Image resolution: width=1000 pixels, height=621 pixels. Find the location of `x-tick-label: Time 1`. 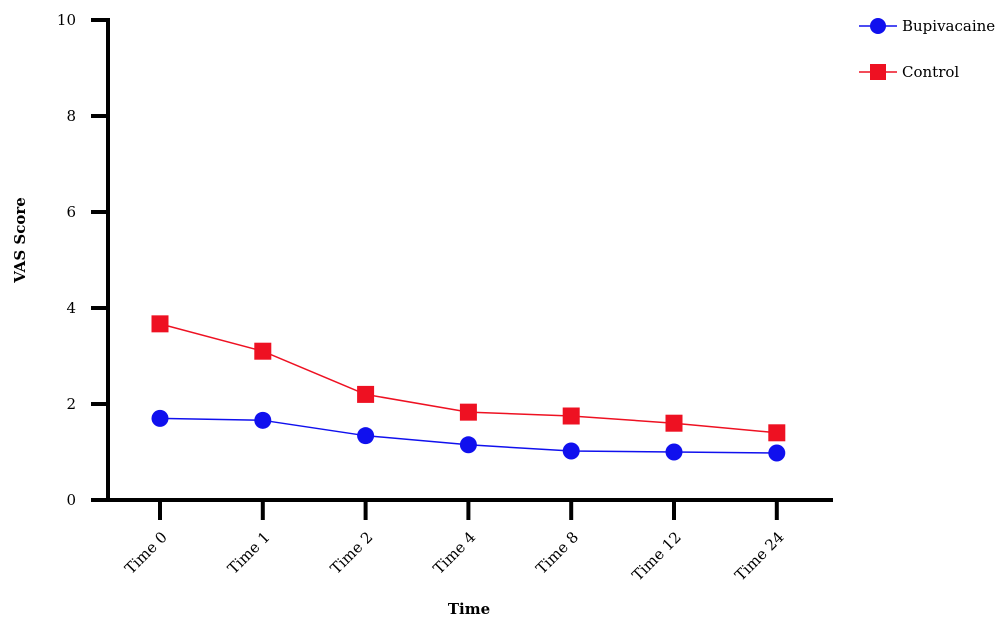

x-tick-label: Time 1 is located at coordinates (249, 553).